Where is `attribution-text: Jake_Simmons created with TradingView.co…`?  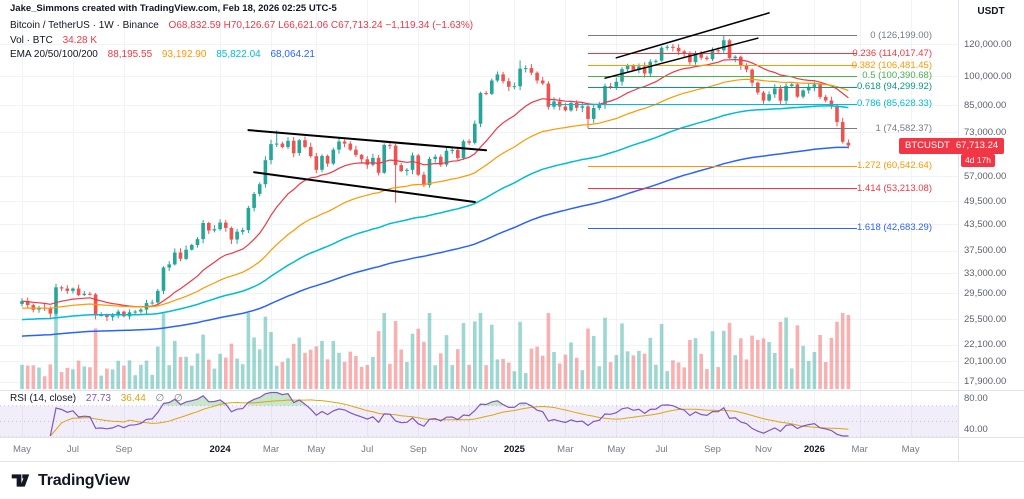 attribution-text: Jake_Simmons created with TradingView.co… is located at coordinates (173, 8).